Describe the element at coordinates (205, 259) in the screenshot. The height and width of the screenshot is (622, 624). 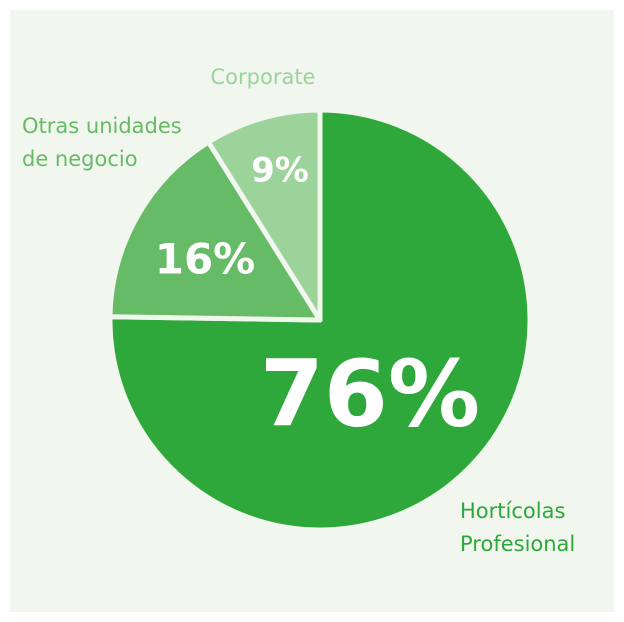
I see `value-label: 16%` at that location.